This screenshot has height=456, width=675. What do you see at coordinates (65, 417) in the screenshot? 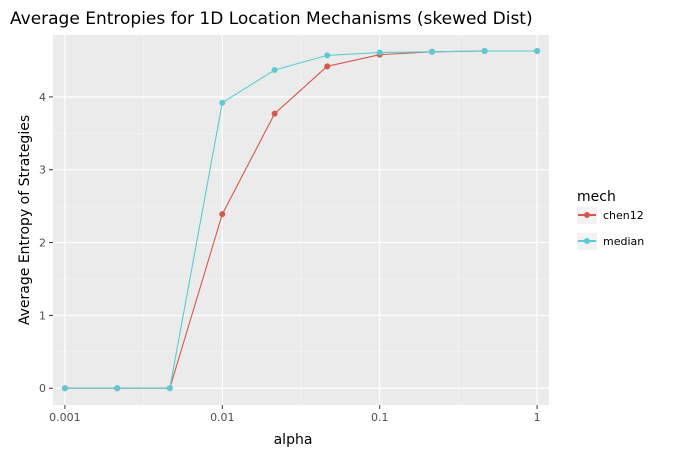
I see `x-tick-label: 0.001` at bounding box center [65, 417].